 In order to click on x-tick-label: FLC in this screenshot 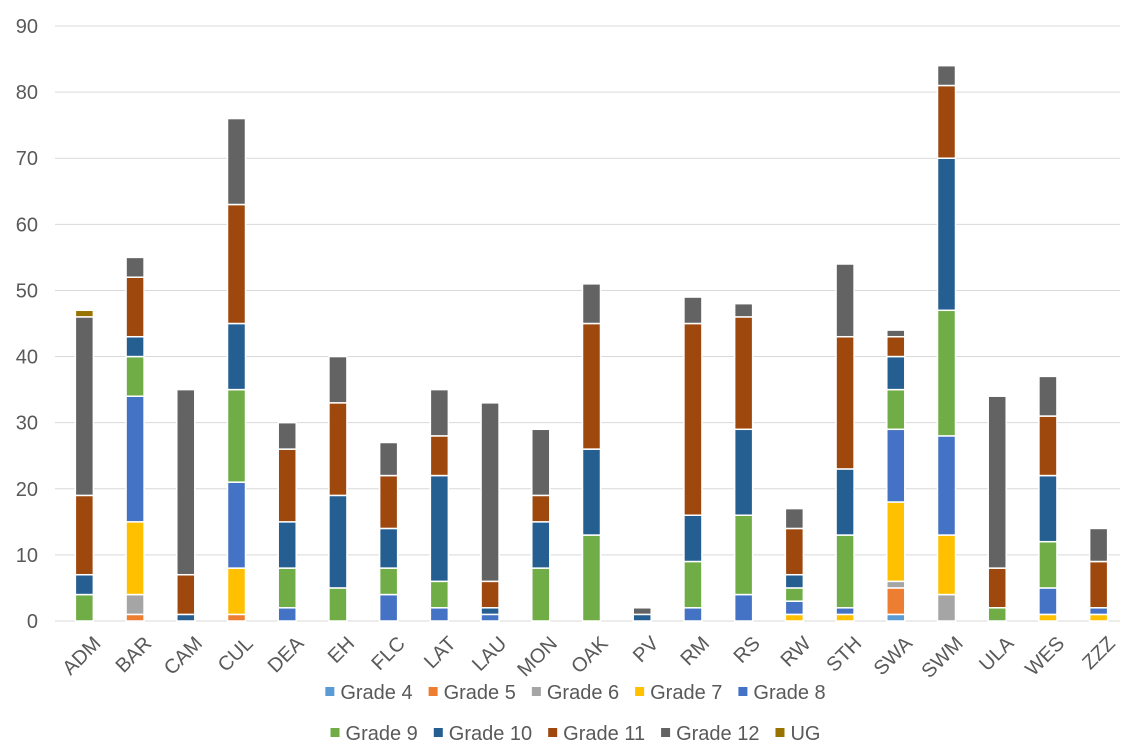, I will do `click(389, 654)`.